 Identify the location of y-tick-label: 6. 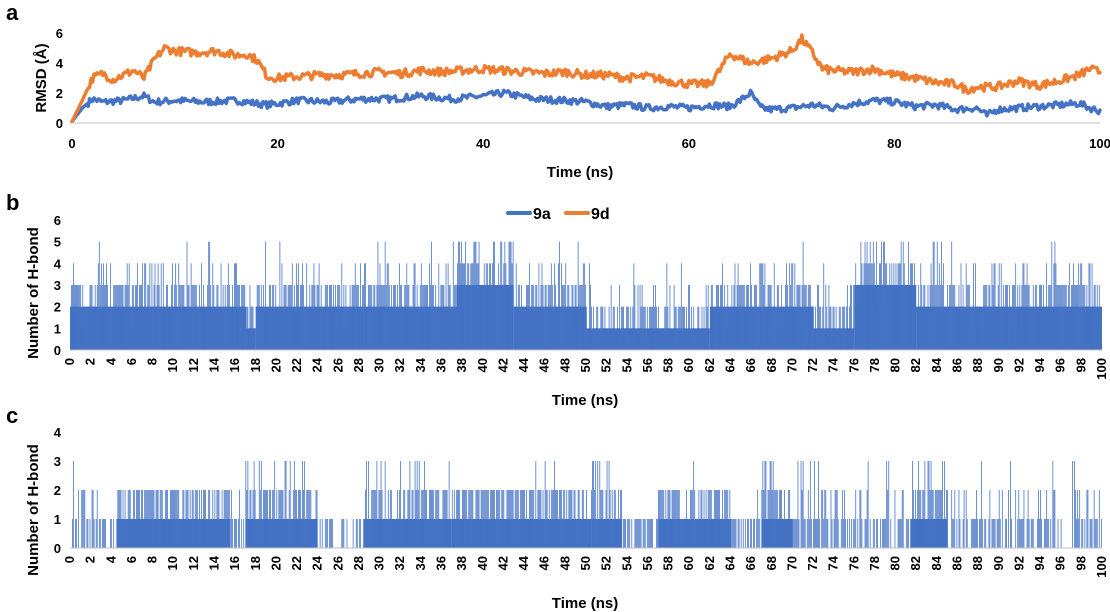
(57, 220).